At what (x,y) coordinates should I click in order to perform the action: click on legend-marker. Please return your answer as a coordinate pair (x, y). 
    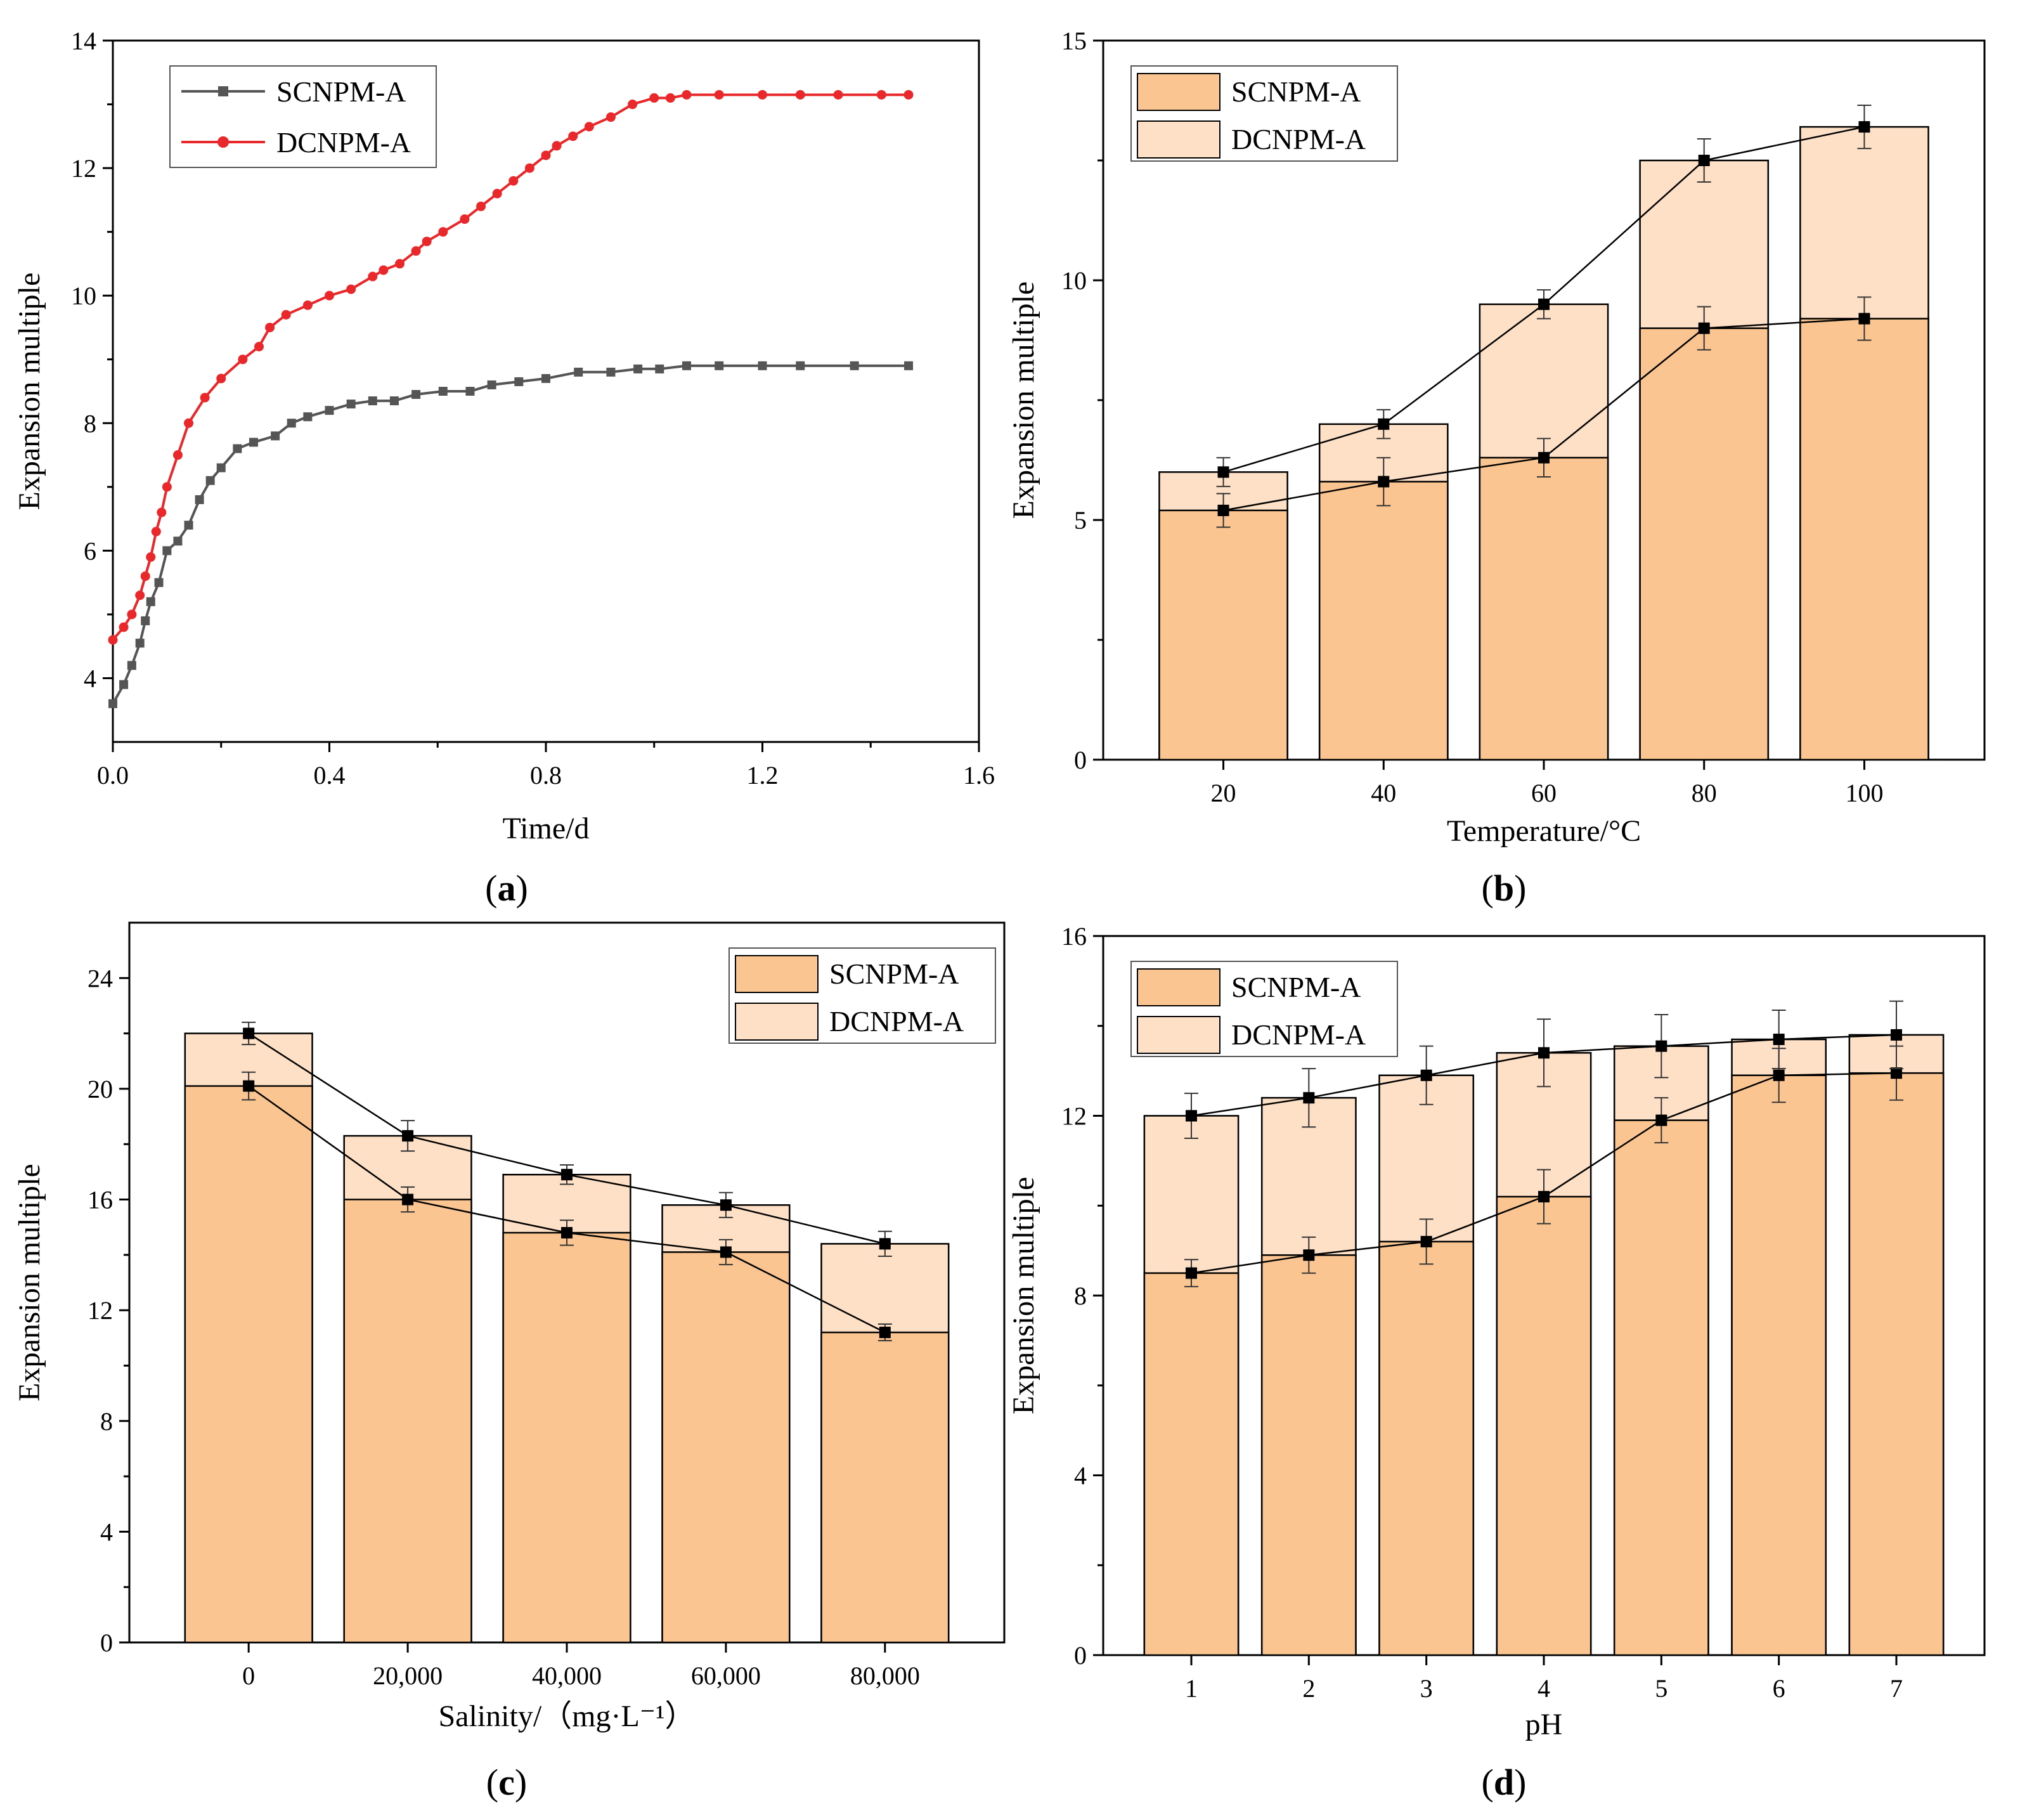
    Looking at the image, I should click on (223, 91).